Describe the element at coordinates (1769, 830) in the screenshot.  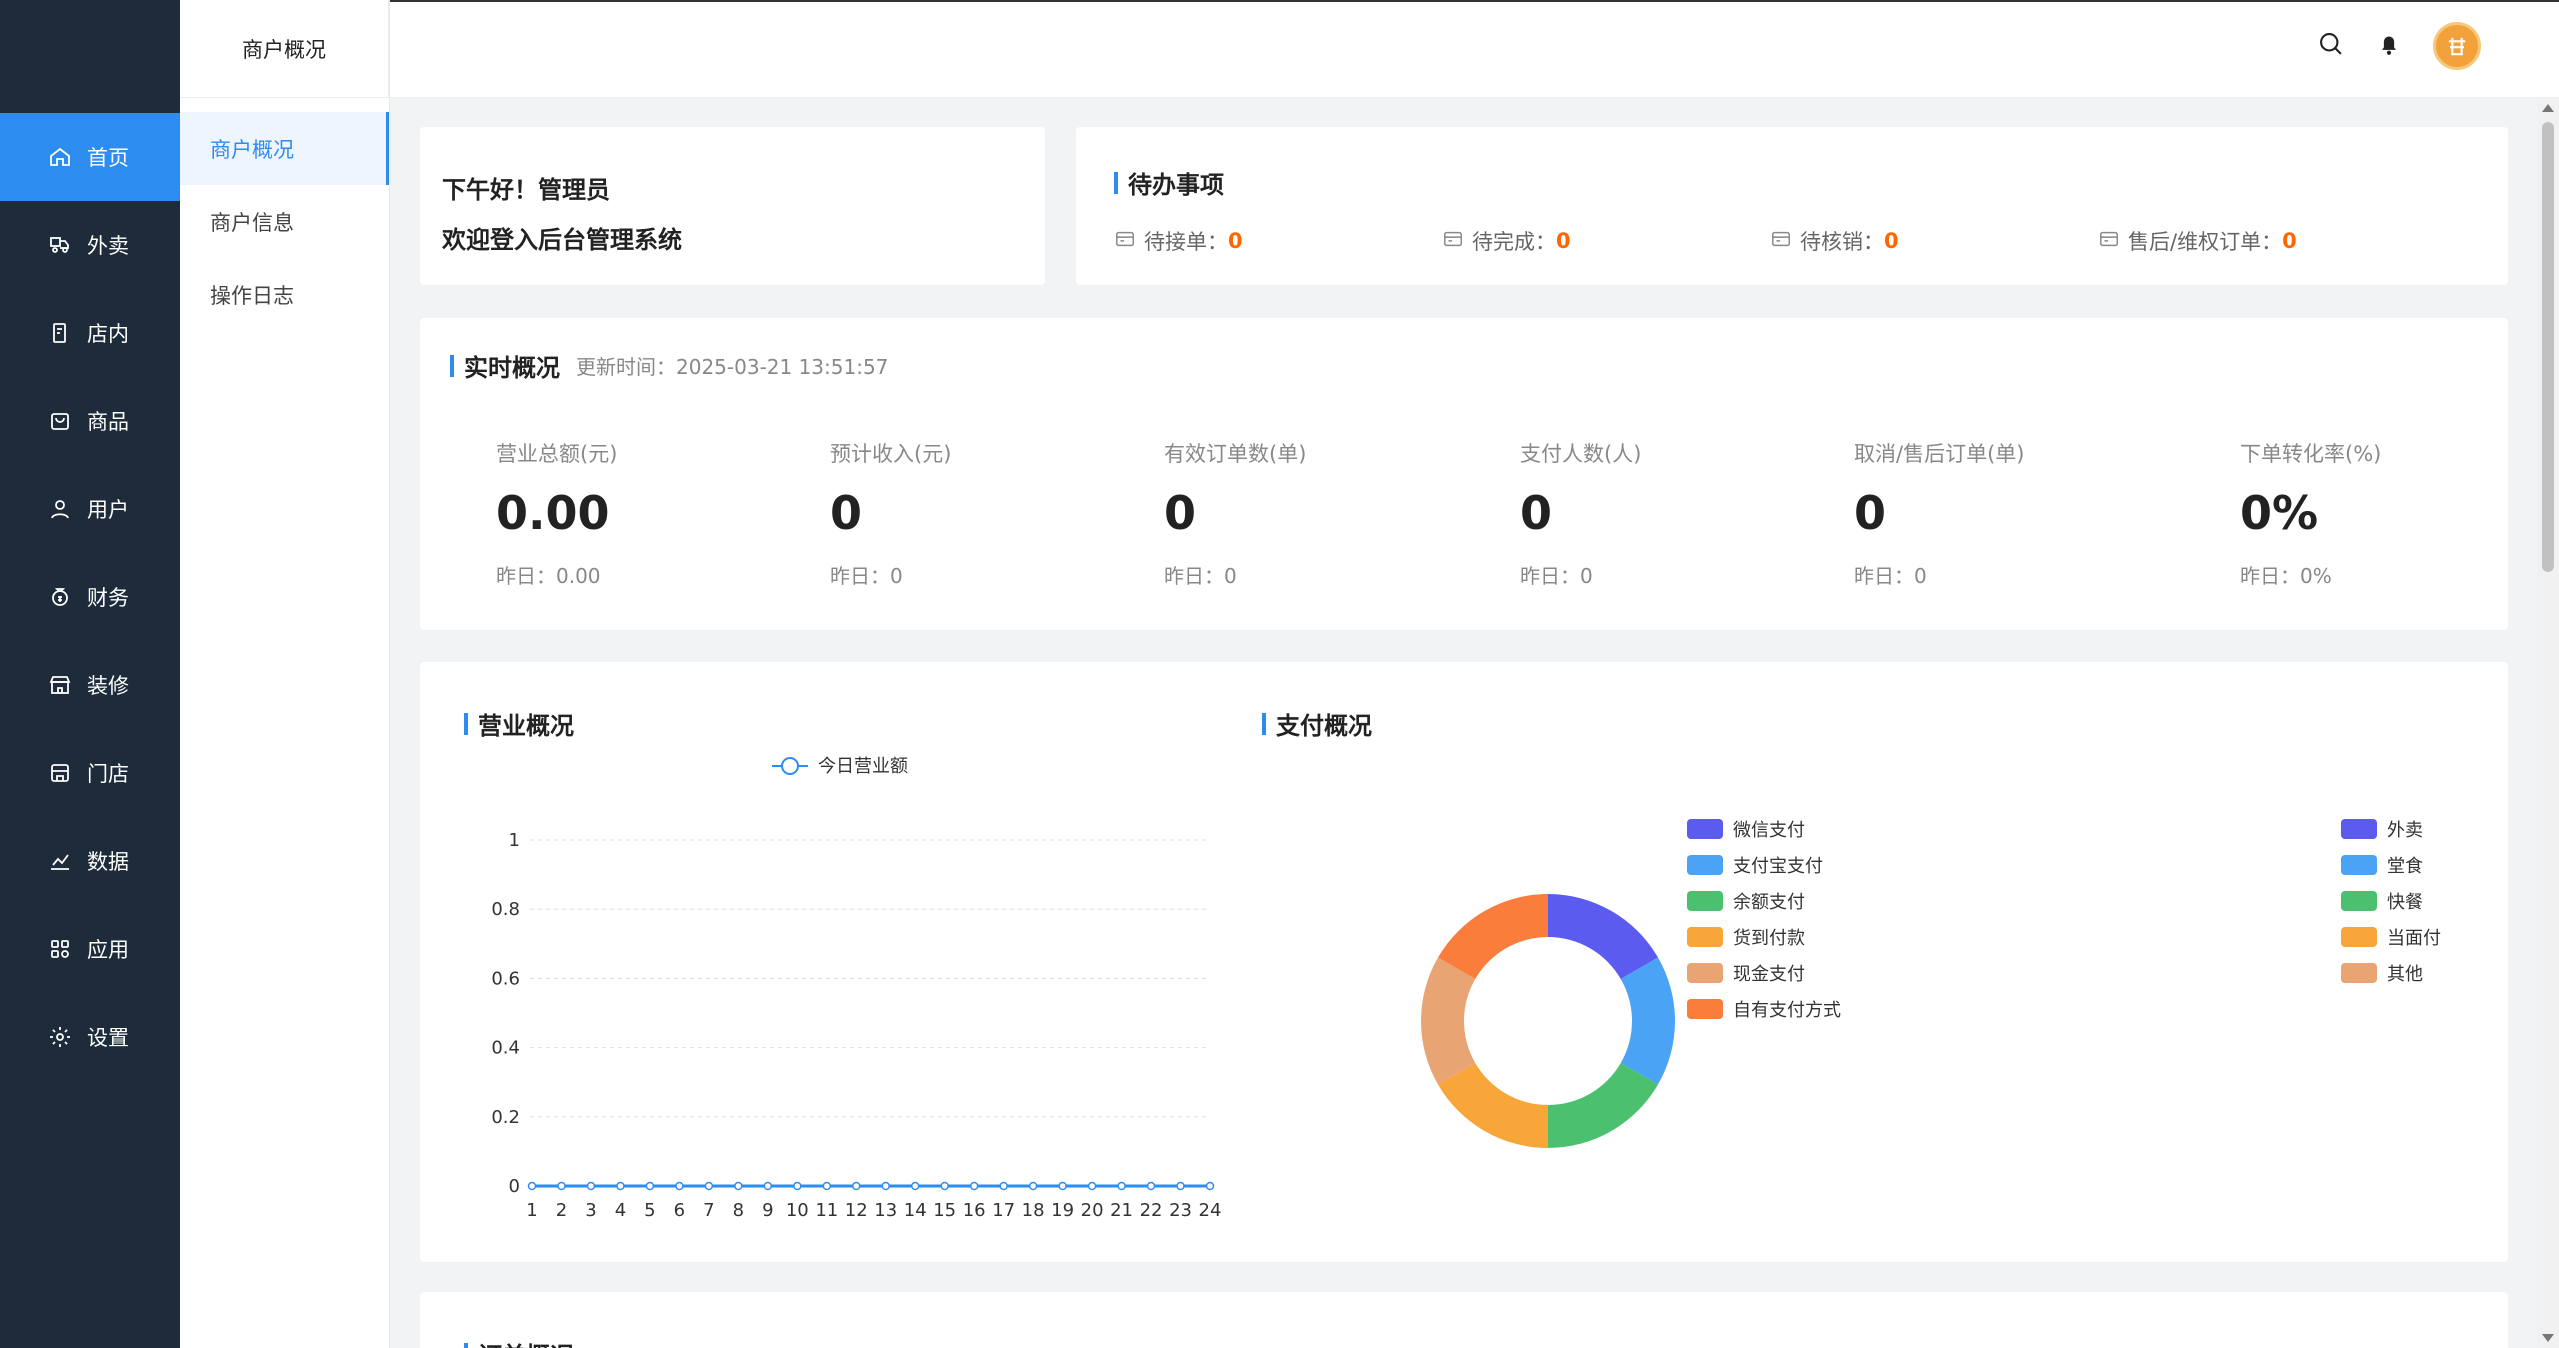
I see `legend-label: 微信支付` at that location.